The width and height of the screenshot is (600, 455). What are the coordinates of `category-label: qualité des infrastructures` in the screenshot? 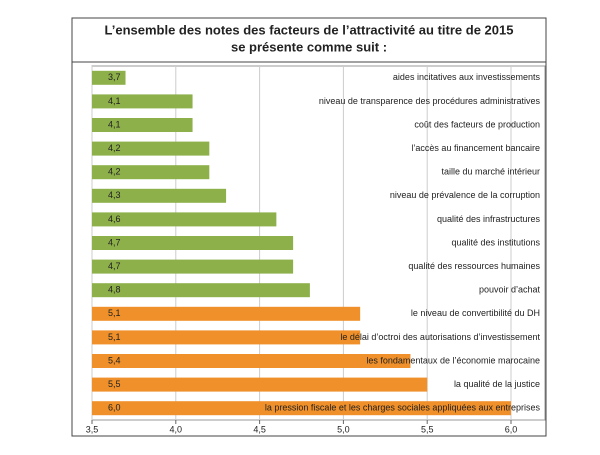 It's located at (489, 219).